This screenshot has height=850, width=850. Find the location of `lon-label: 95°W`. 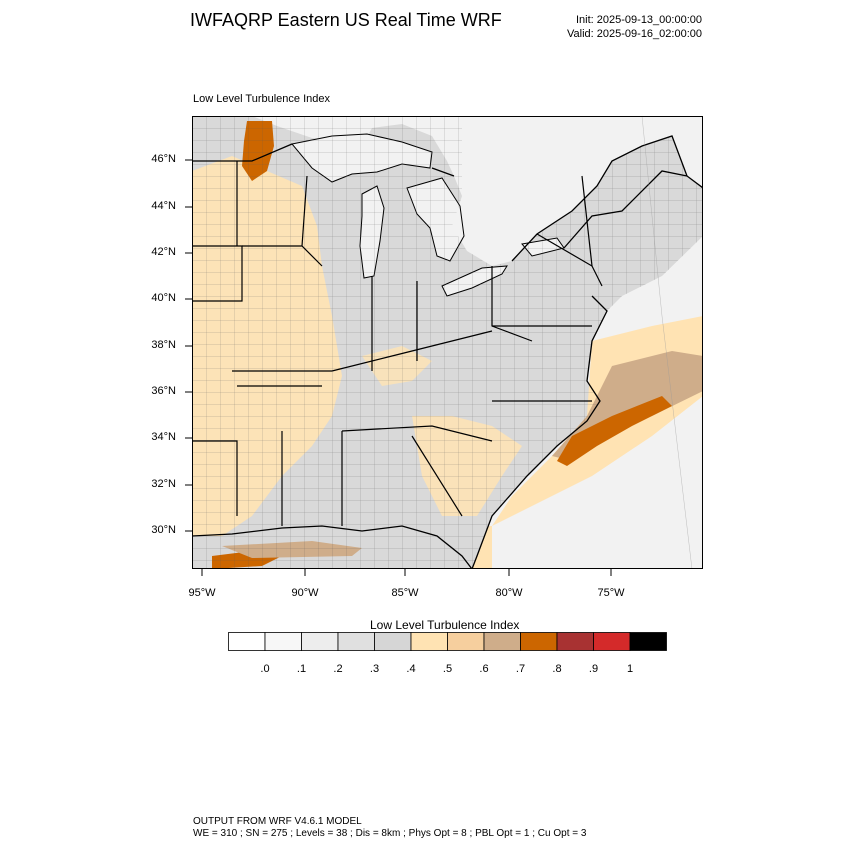

lon-label: 95°W is located at coordinates (202, 593).